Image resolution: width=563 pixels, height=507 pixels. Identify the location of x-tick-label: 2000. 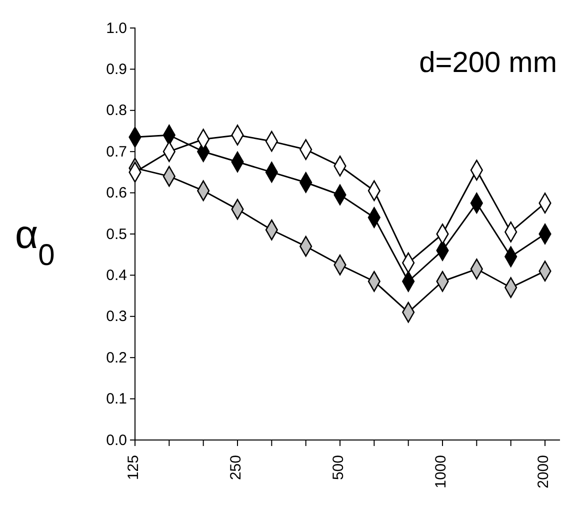
(543, 471).